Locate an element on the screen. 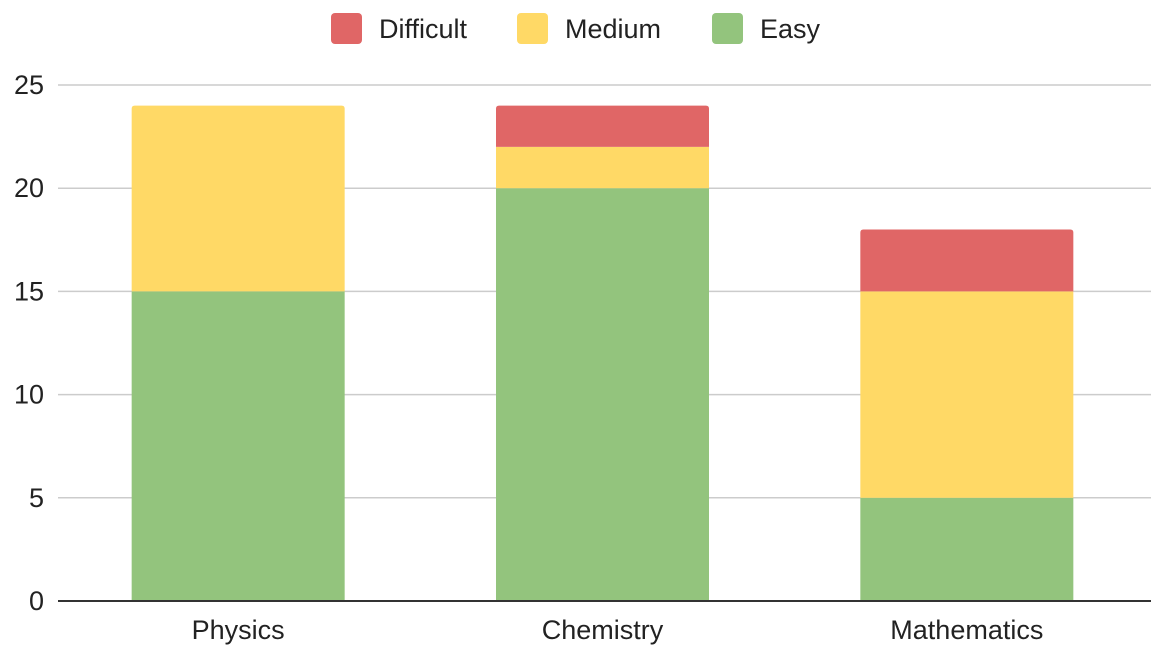 The image size is (1151, 651). legend-label-easy: Easy is located at coordinates (790, 29).